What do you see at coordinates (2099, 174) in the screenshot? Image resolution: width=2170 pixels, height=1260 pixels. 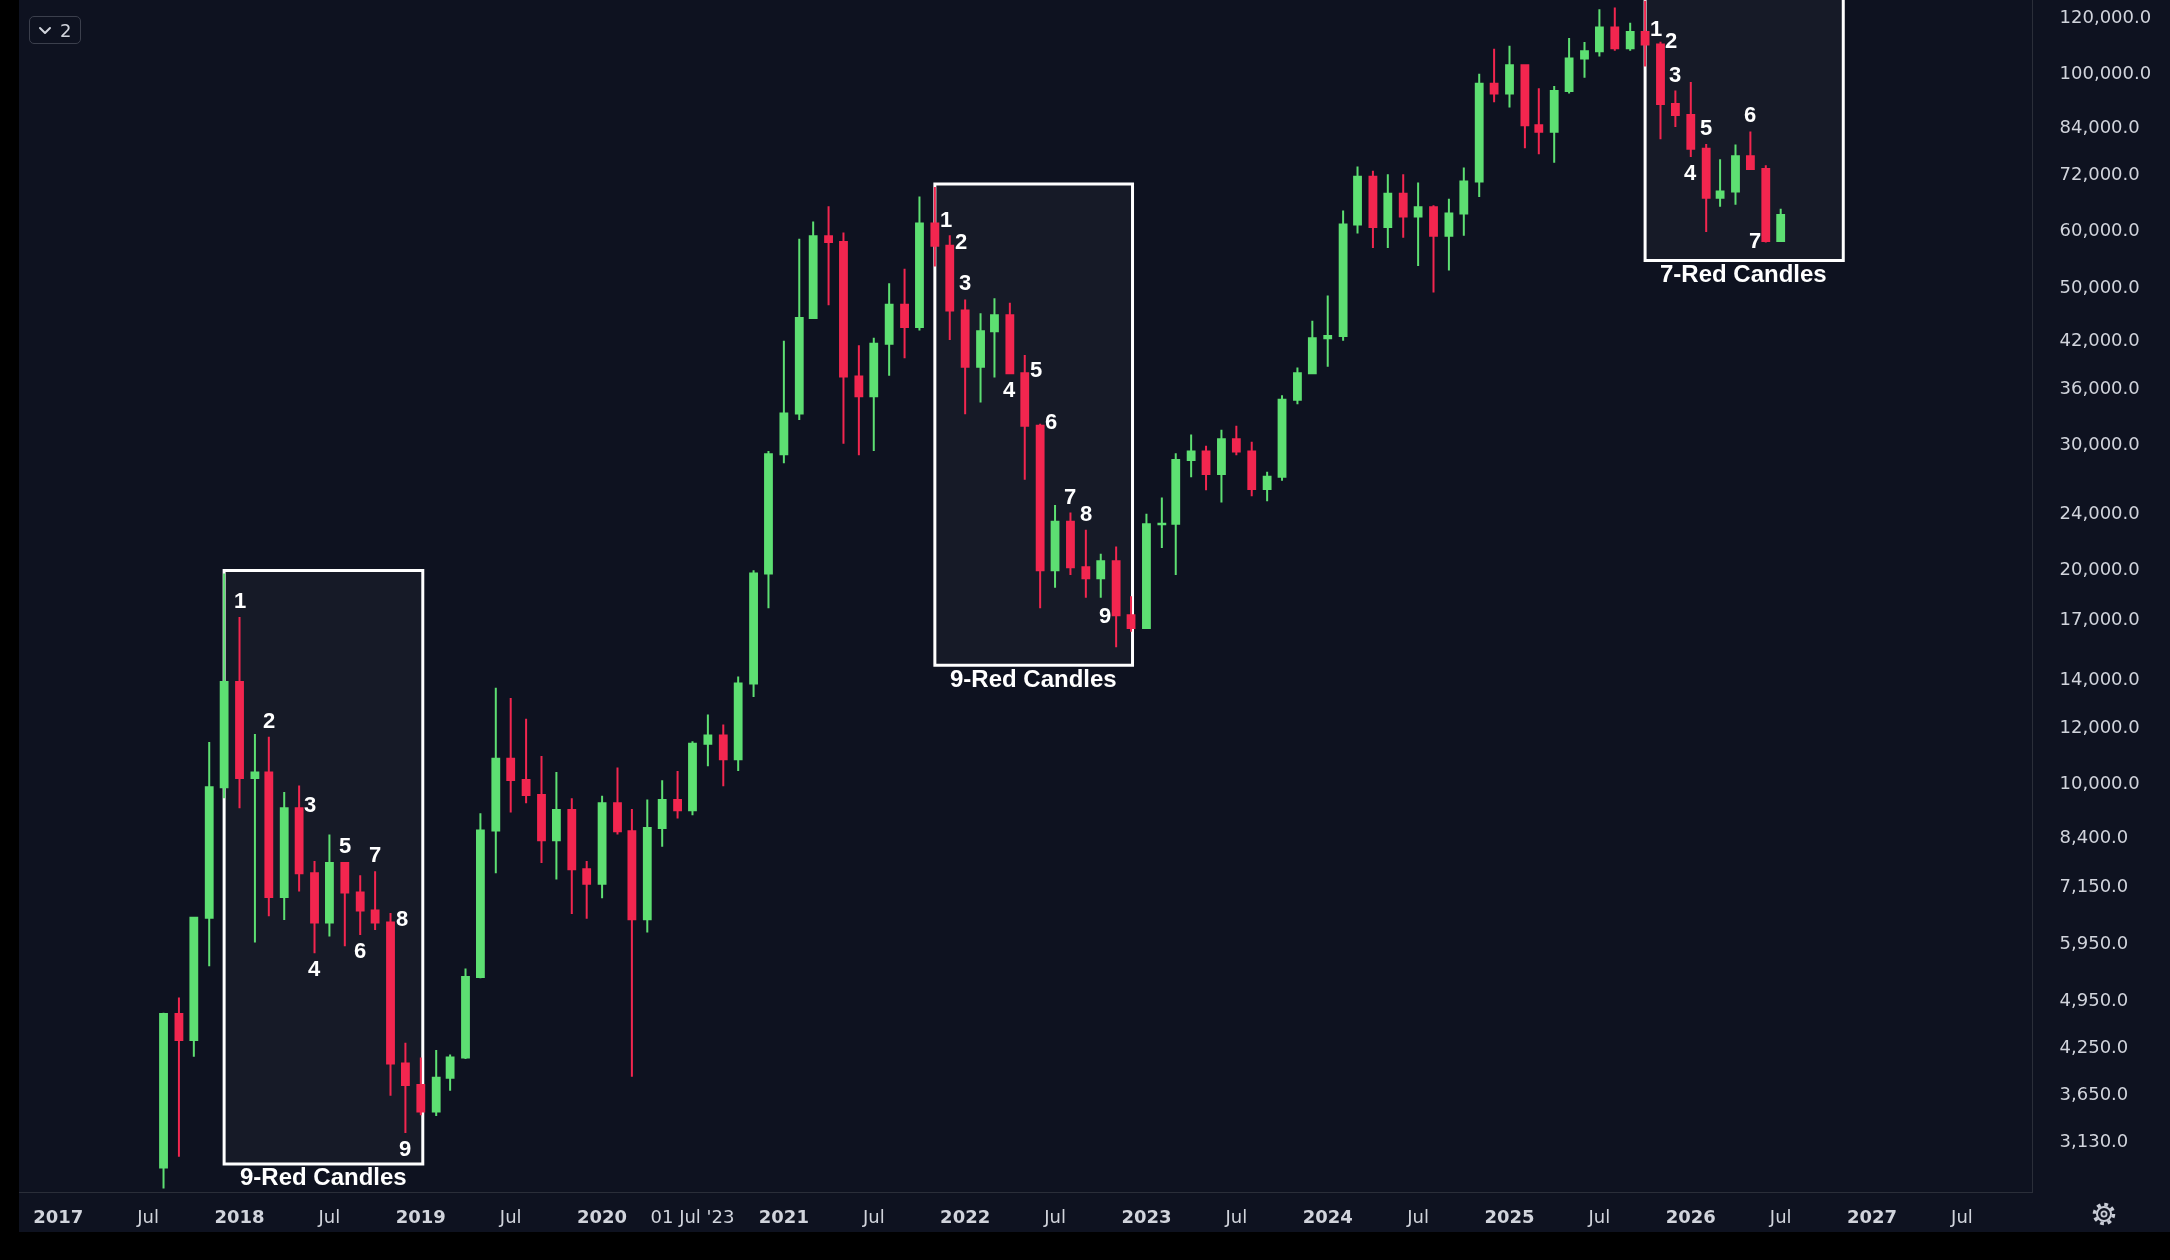 I see `y-tick-label: 72,000.0` at bounding box center [2099, 174].